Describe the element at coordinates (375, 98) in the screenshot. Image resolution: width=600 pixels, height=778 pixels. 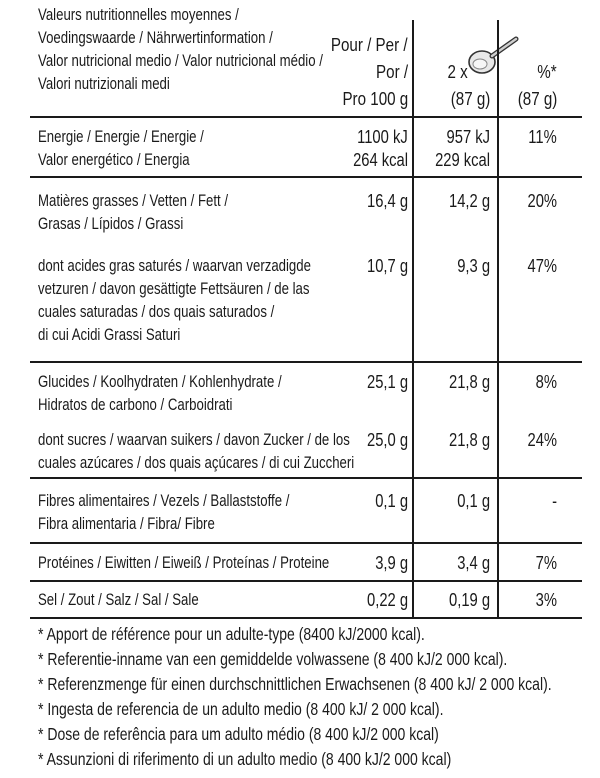
I see `per100-header-line: Pro 100 g` at that location.